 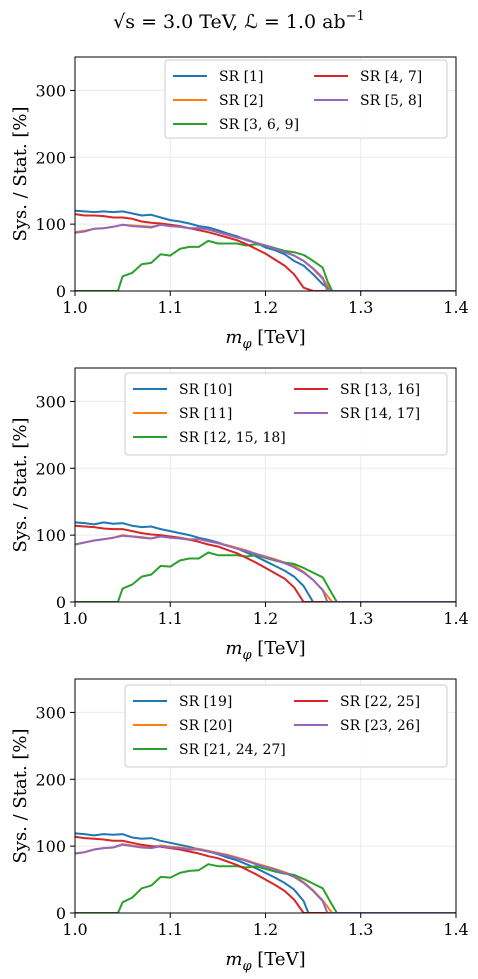 What do you see at coordinates (232, 750) in the screenshot?
I see `legend-label-3: SR [21, 24, 27]` at bounding box center [232, 750].